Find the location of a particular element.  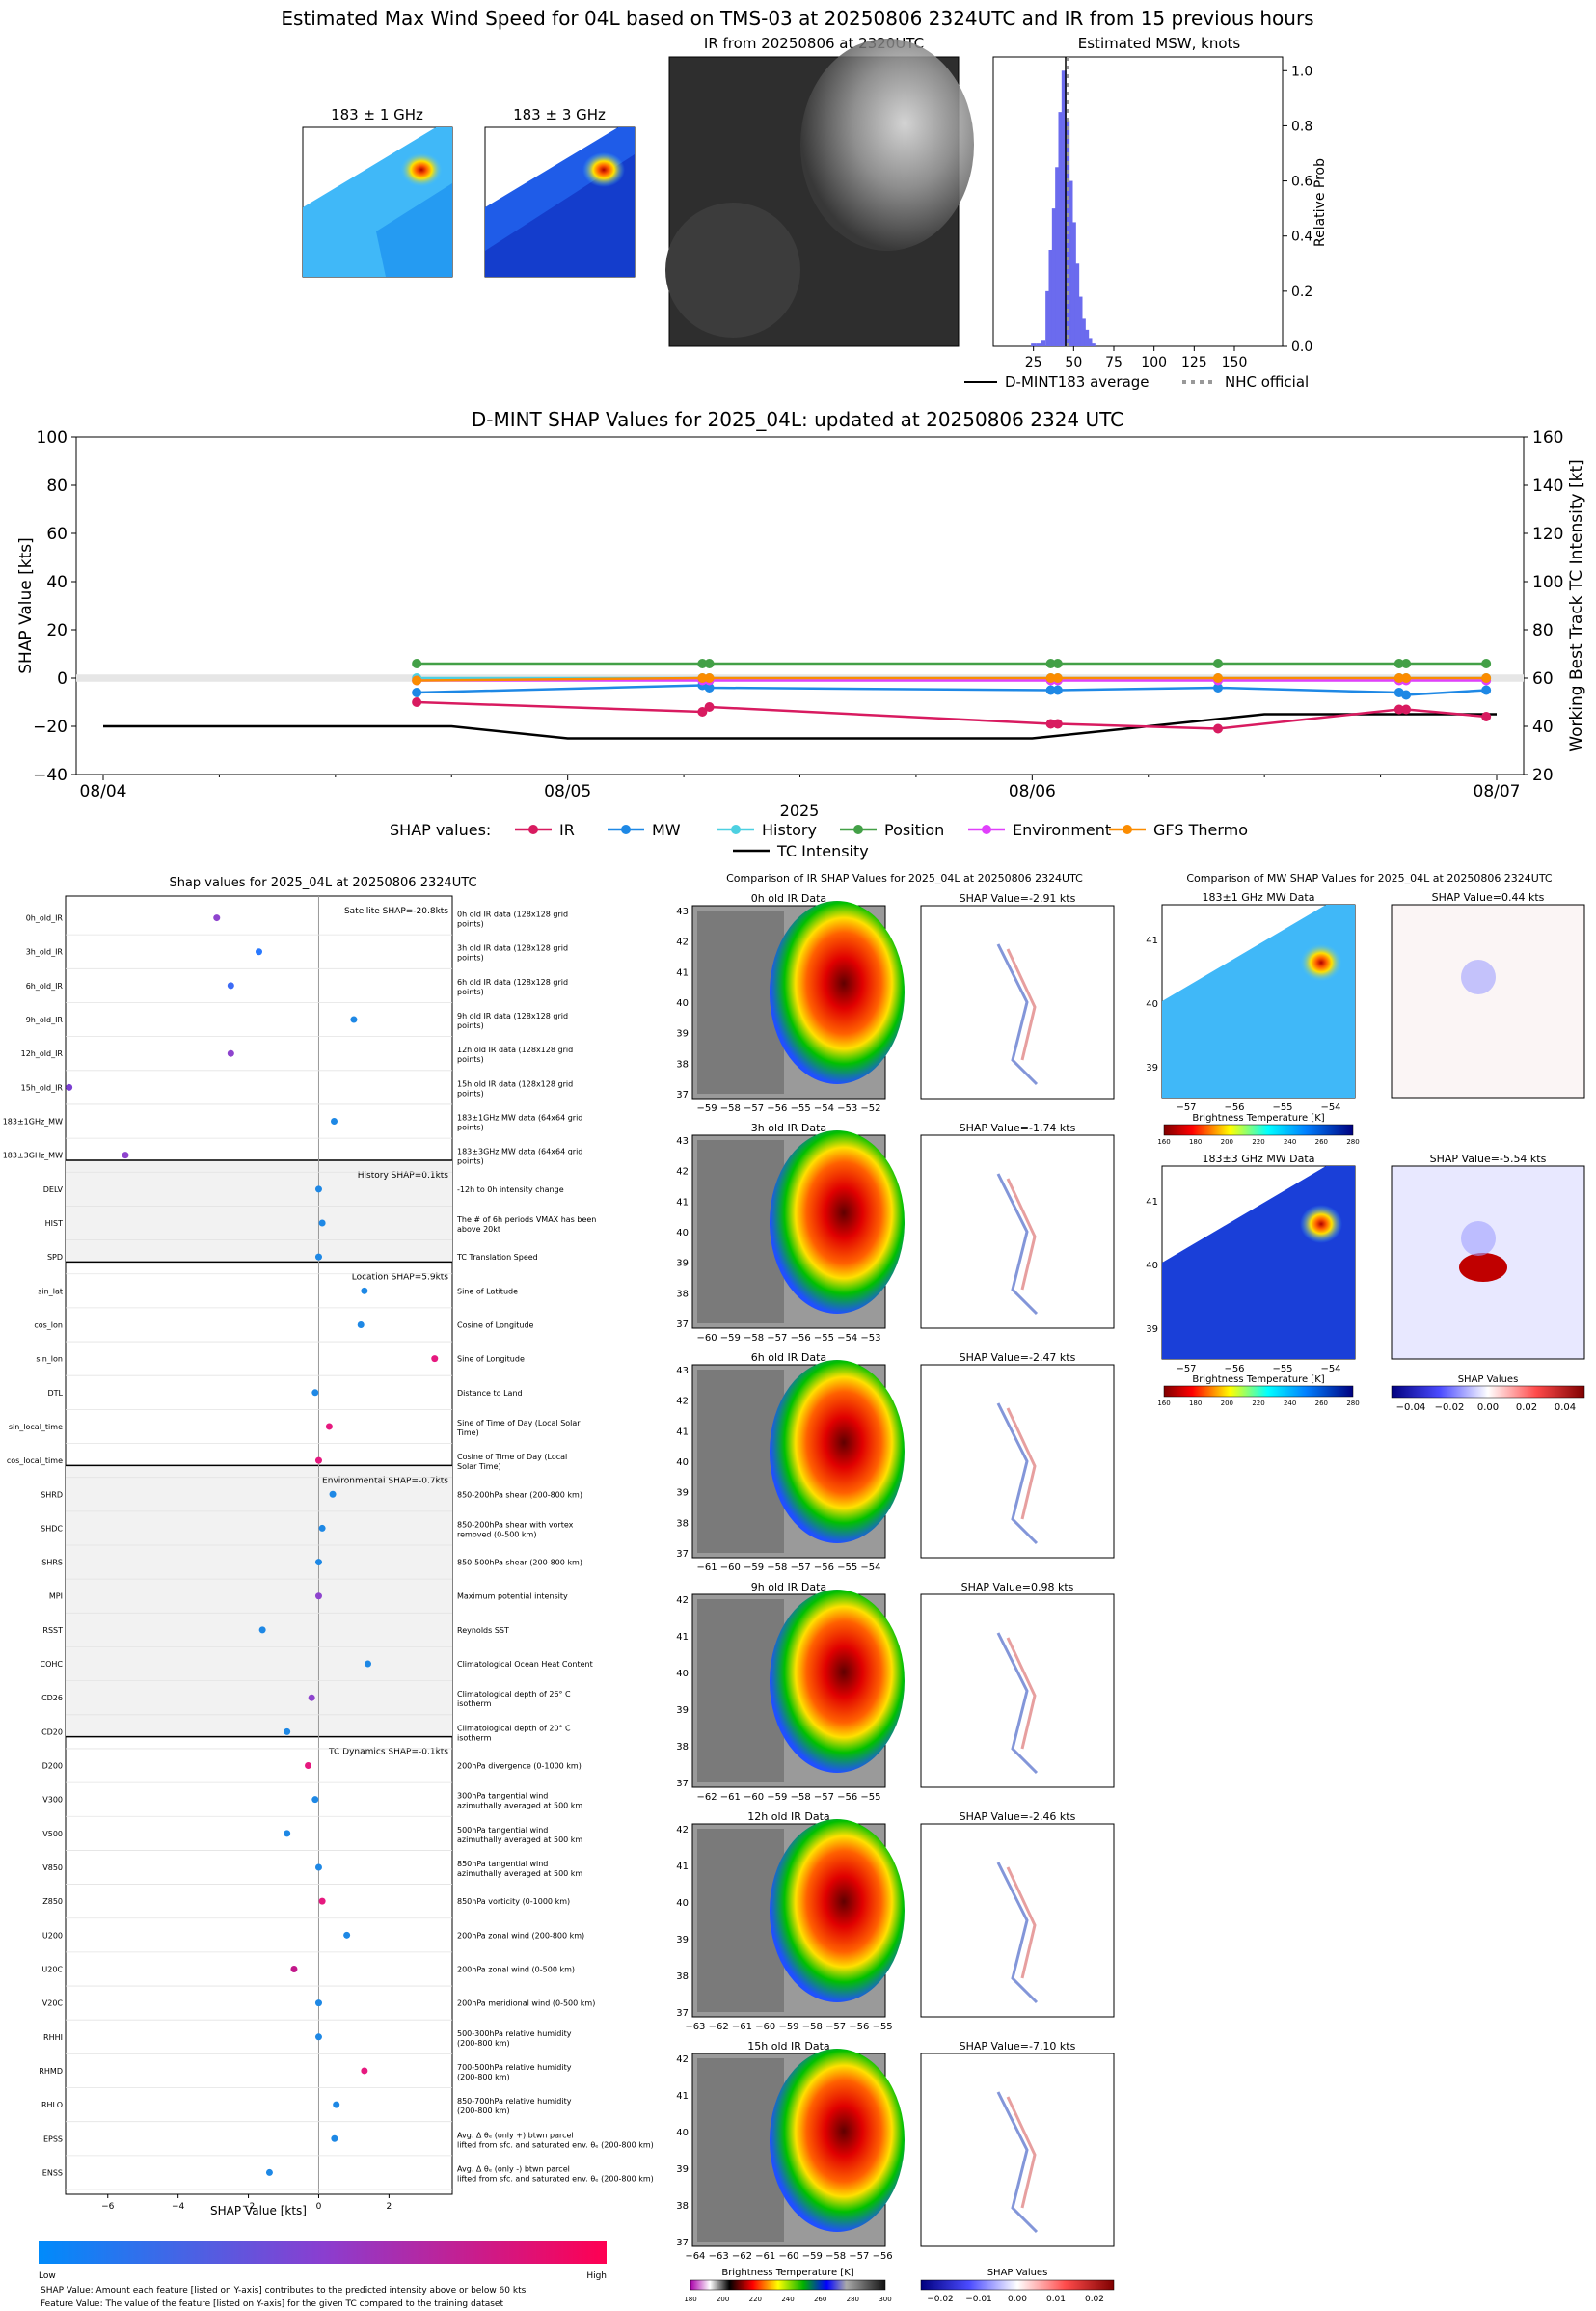

feature-label: sin_lat is located at coordinates (51, 1291).